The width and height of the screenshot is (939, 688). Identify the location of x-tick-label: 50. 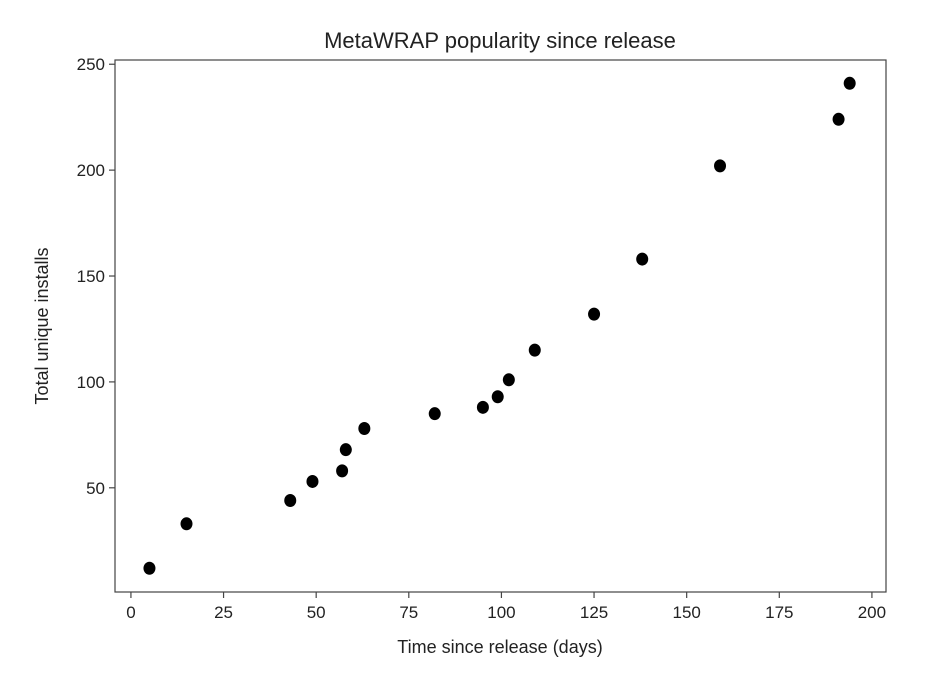
(316, 612).